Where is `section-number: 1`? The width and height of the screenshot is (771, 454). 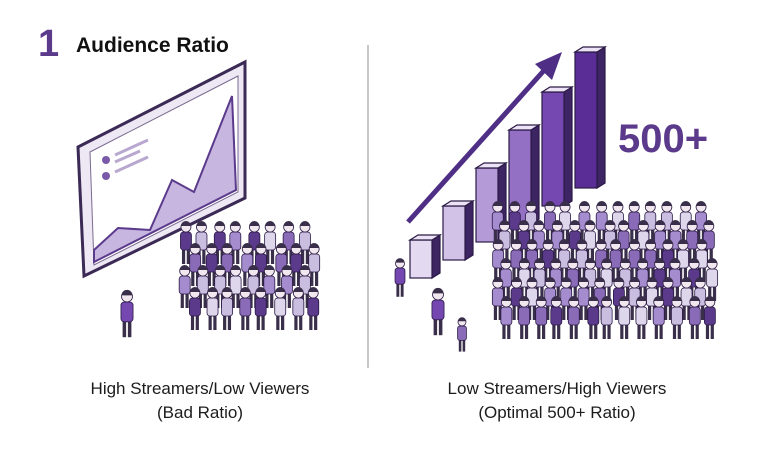 section-number: 1 is located at coordinates (48, 44).